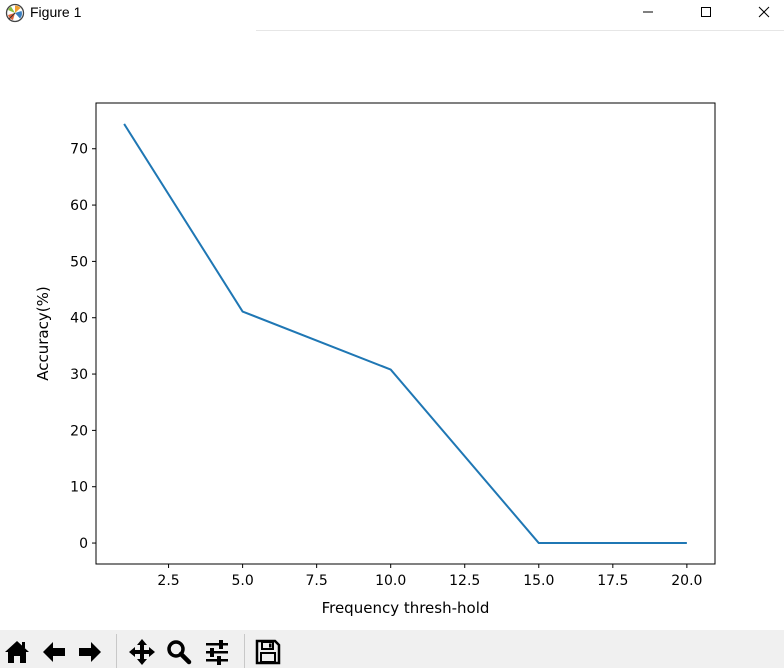 The width and height of the screenshot is (784, 668). What do you see at coordinates (56, 12) in the screenshot?
I see `window-title: Figure 1` at bounding box center [56, 12].